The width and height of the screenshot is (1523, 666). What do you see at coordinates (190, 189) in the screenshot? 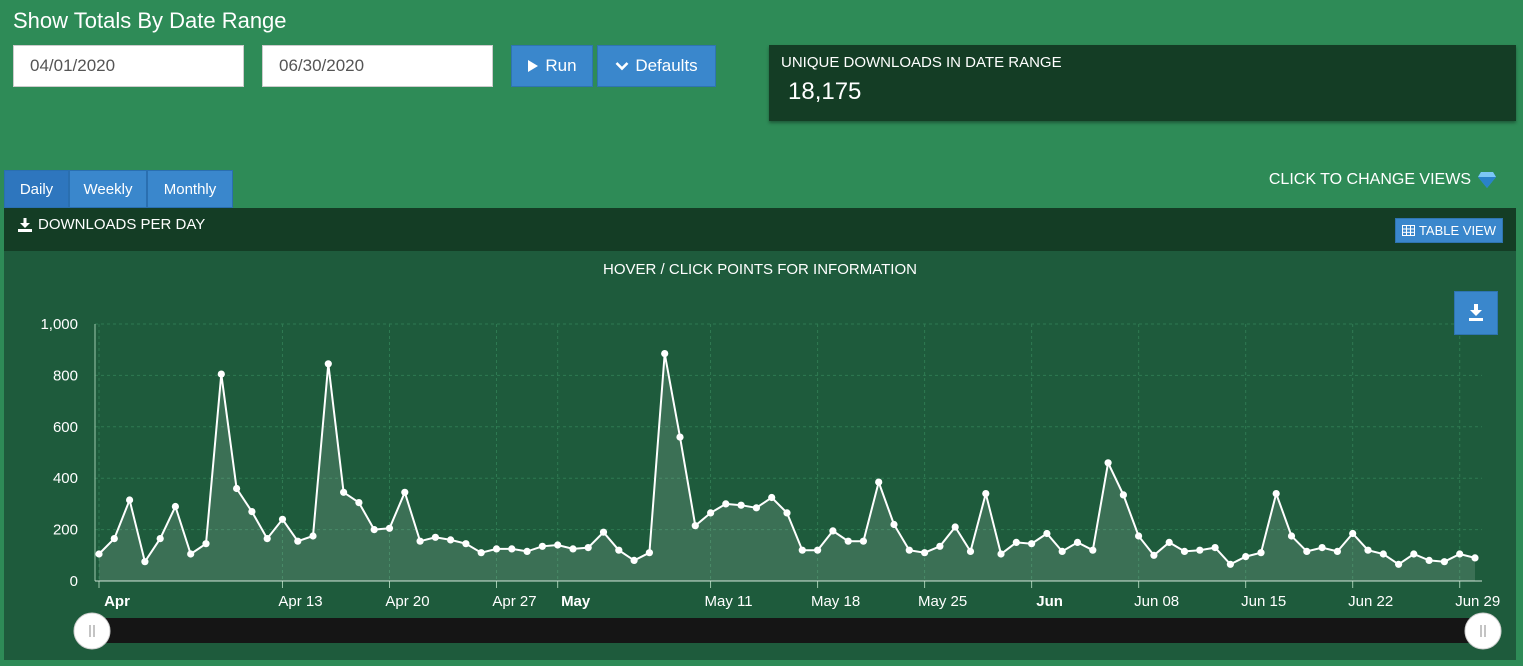
I see `tab-monthly: Monthly` at bounding box center [190, 189].